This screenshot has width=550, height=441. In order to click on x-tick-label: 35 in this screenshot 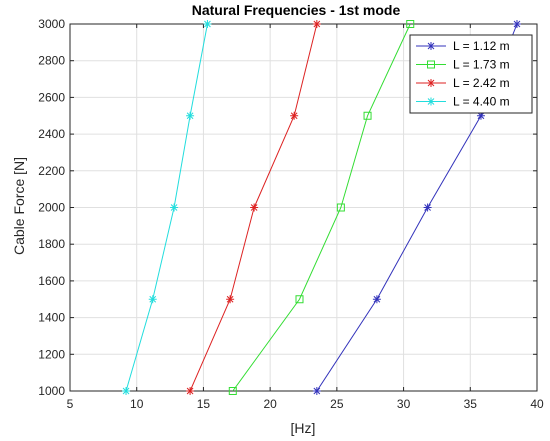, I will do `click(471, 404)`.